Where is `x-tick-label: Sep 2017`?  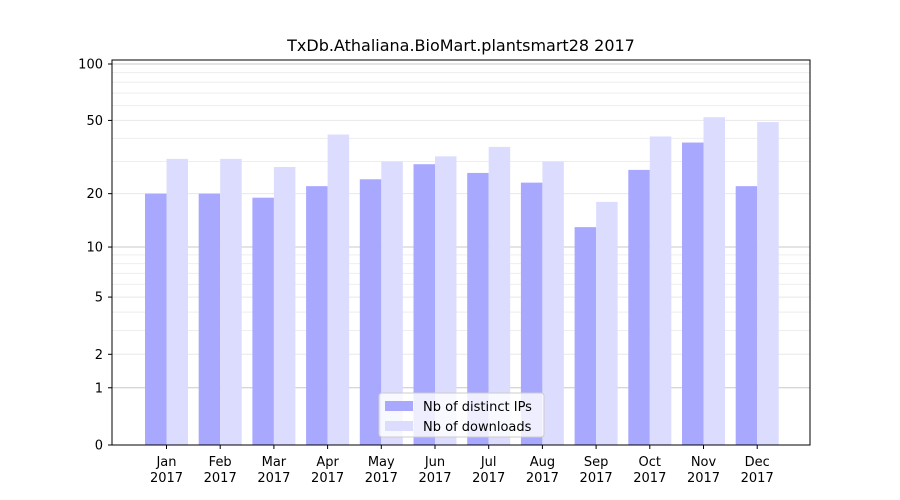 x-tick-label: Sep 2017 is located at coordinates (596, 470).